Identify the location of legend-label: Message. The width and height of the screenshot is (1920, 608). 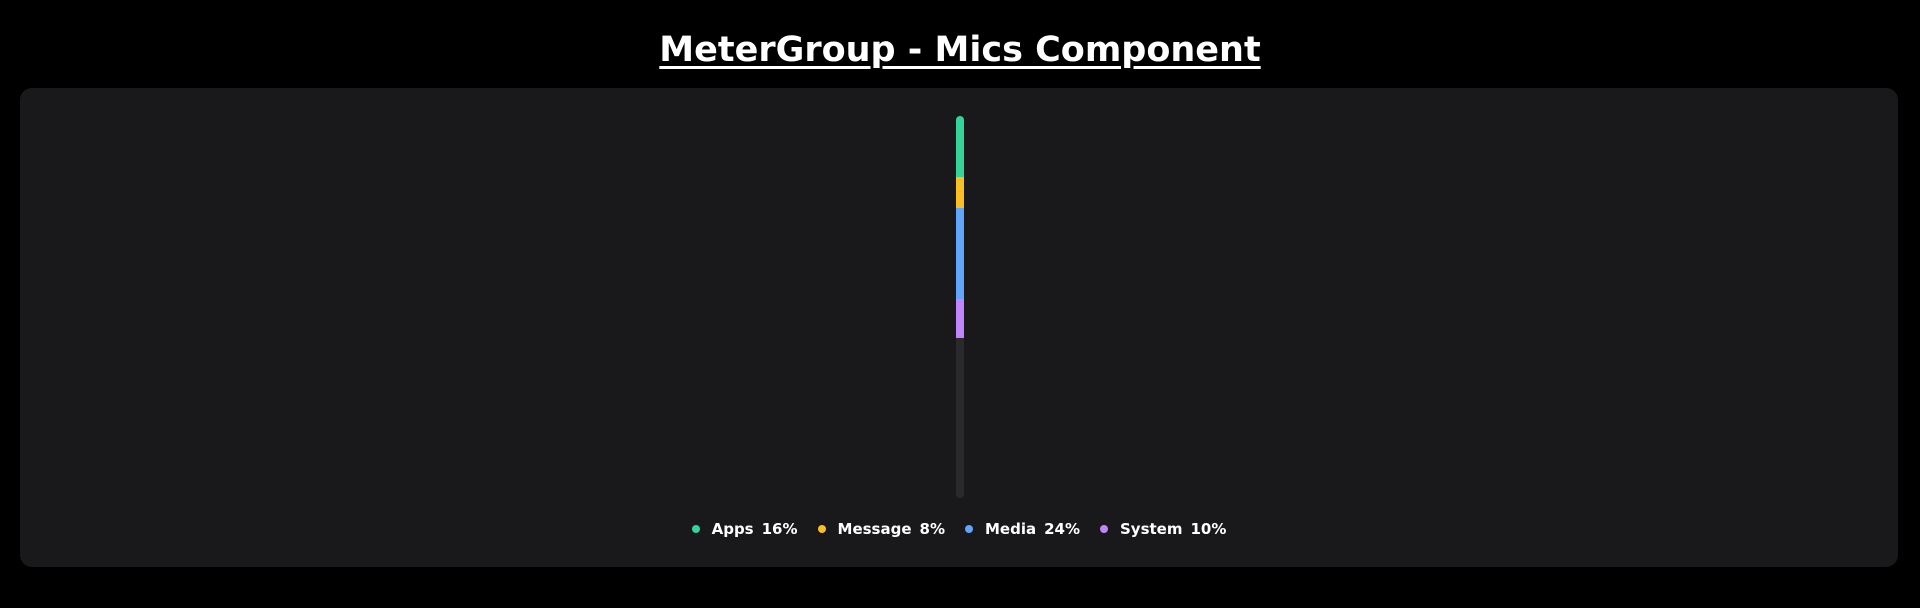
(874, 529).